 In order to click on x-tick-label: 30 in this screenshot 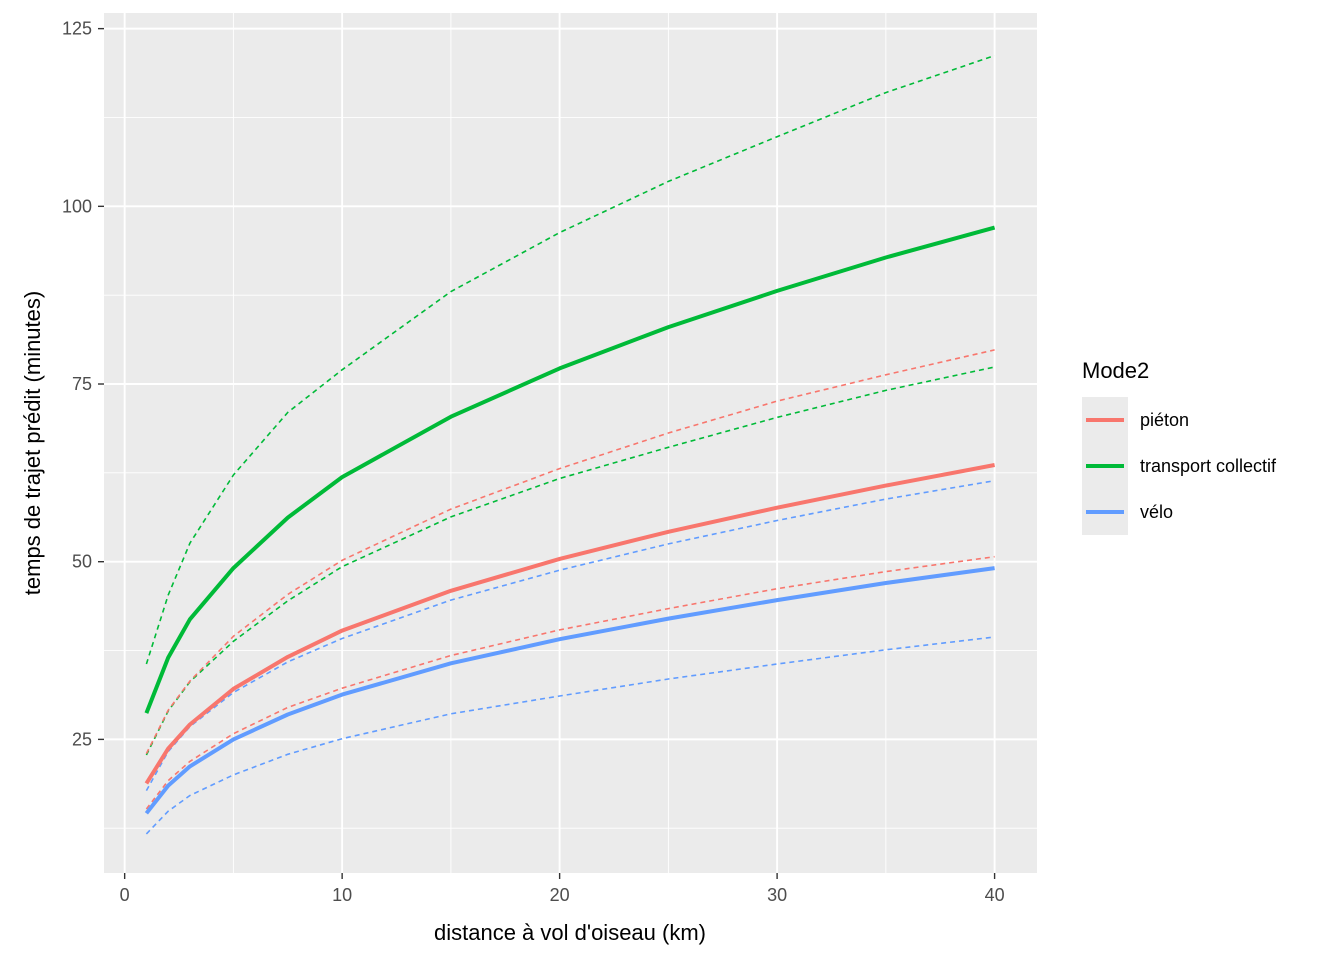, I will do `click(777, 895)`.